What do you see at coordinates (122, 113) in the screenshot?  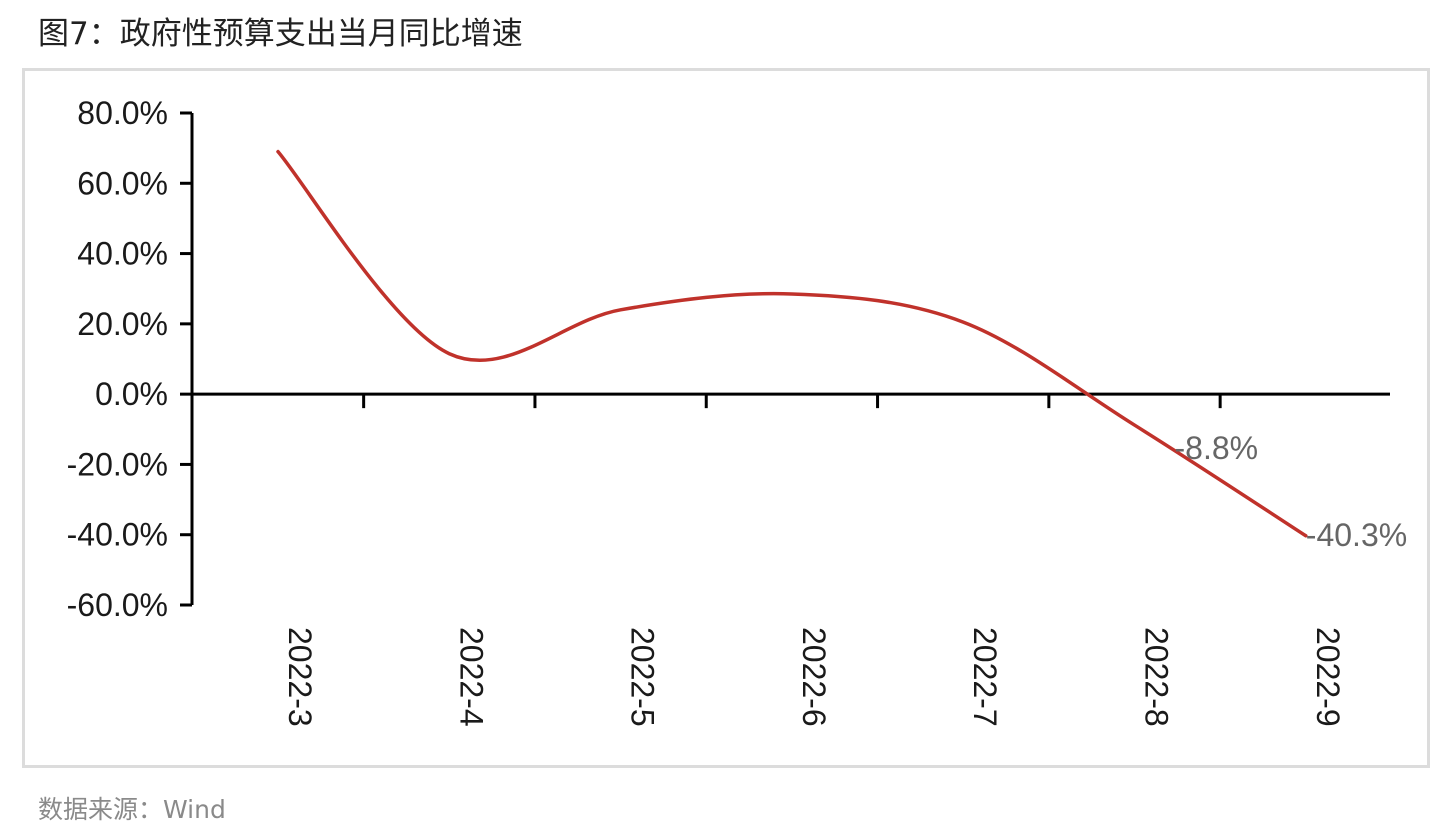 I see `y-tick-label: 80.0%` at bounding box center [122, 113].